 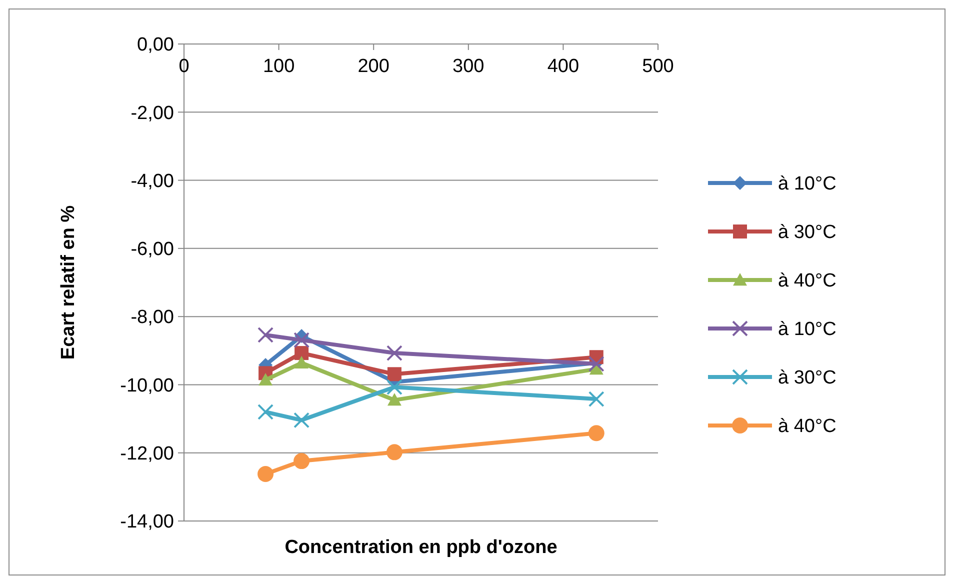 What do you see at coordinates (278, 66) in the screenshot?
I see `x-tick-label: 100` at bounding box center [278, 66].